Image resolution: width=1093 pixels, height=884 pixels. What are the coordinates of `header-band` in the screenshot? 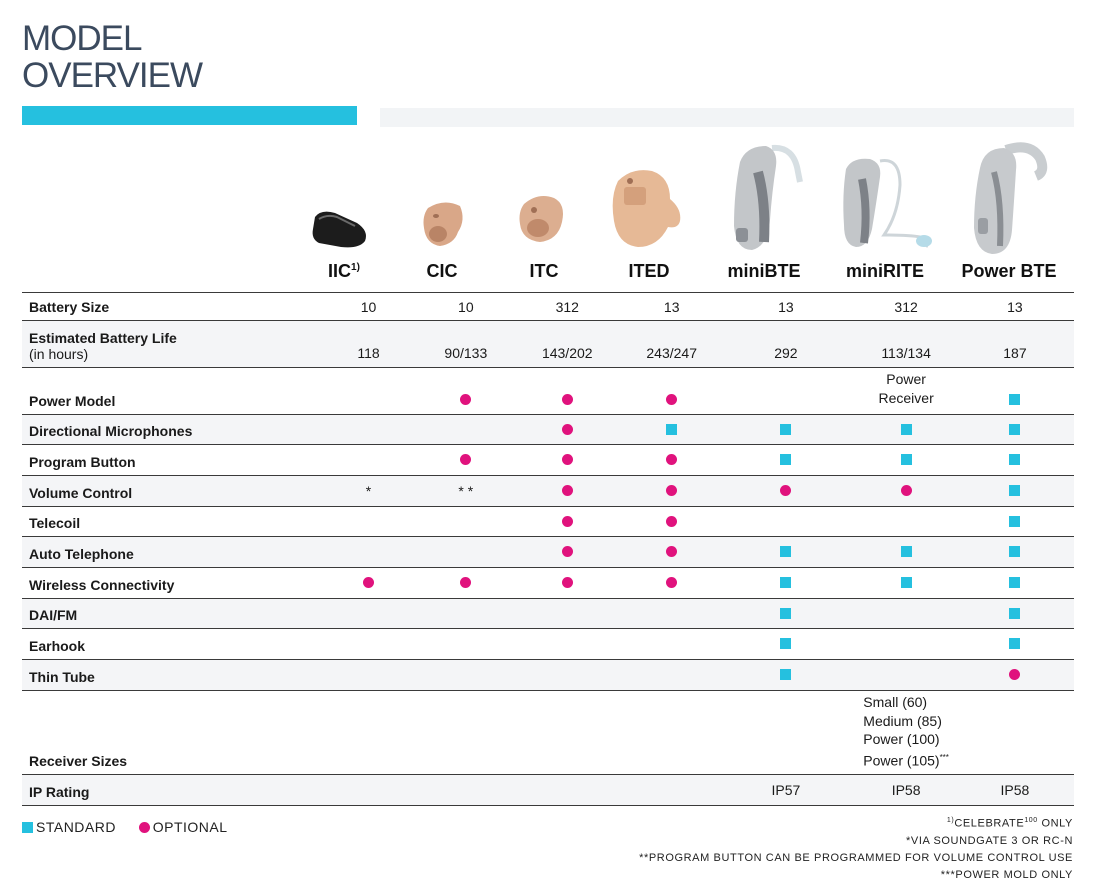 It's located at (727, 117).